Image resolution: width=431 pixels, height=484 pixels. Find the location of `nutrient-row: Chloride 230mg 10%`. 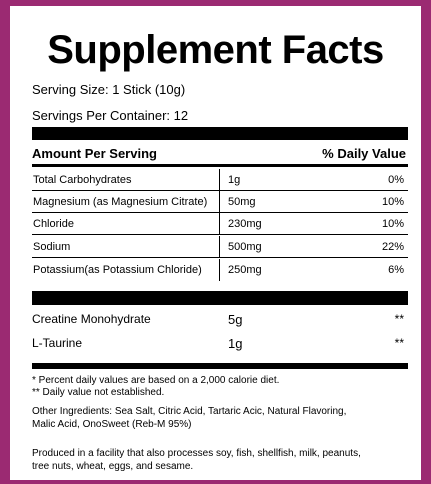

nutrient-row: Chloride 230mg 10% is located at coordinates (220, 224).